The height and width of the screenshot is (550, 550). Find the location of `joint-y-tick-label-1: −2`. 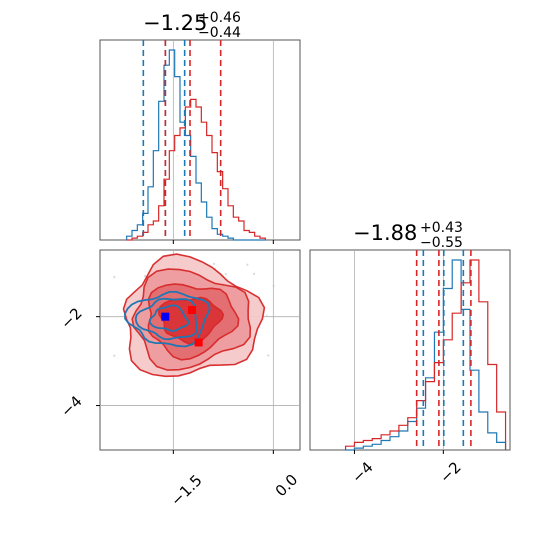

joint-y-tick-label-1: −2 is located at coordinates (71, 318).